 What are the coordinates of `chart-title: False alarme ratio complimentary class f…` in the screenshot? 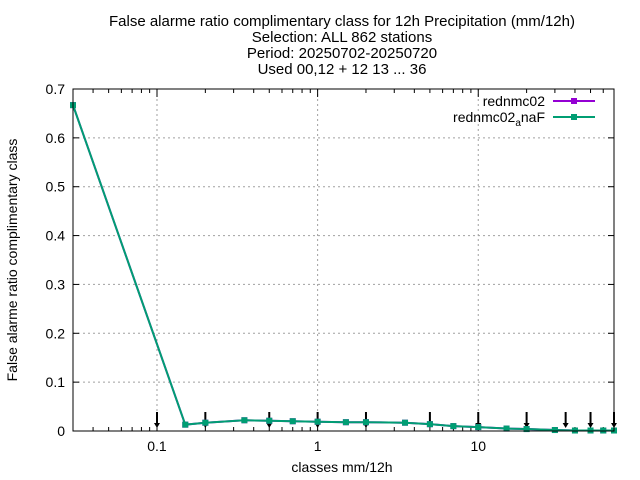 It's located at (342, 45).